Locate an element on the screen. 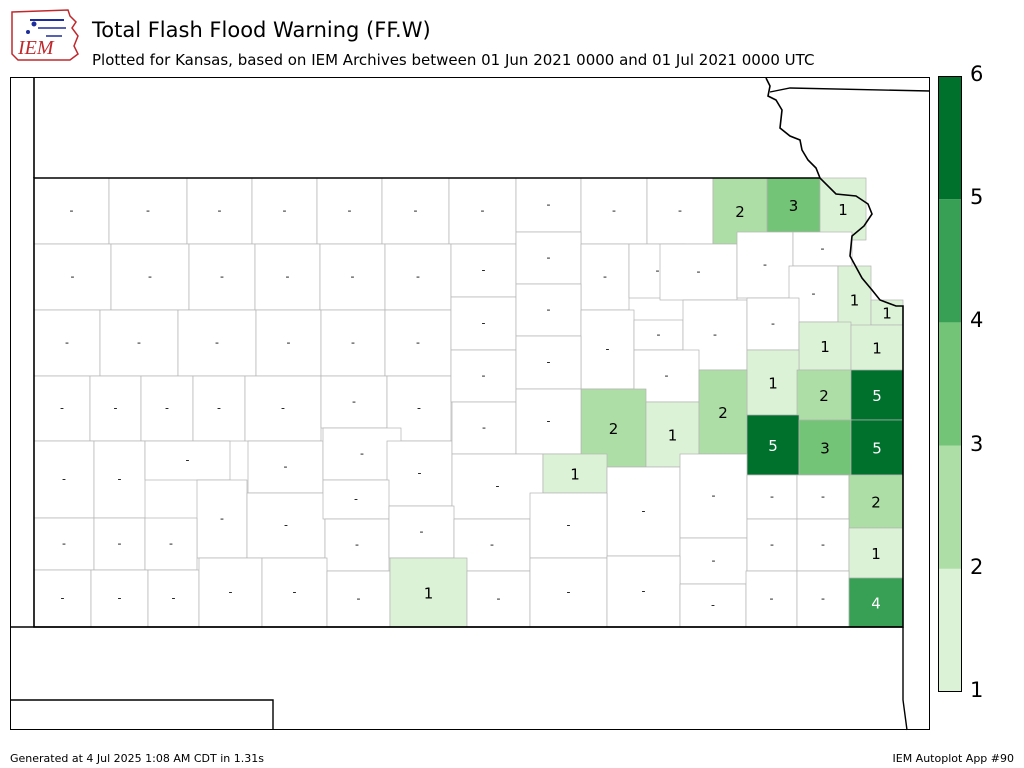 This screenshot has width=1024, height=768. svg-text: IEM is located at coordinates (36, 48).